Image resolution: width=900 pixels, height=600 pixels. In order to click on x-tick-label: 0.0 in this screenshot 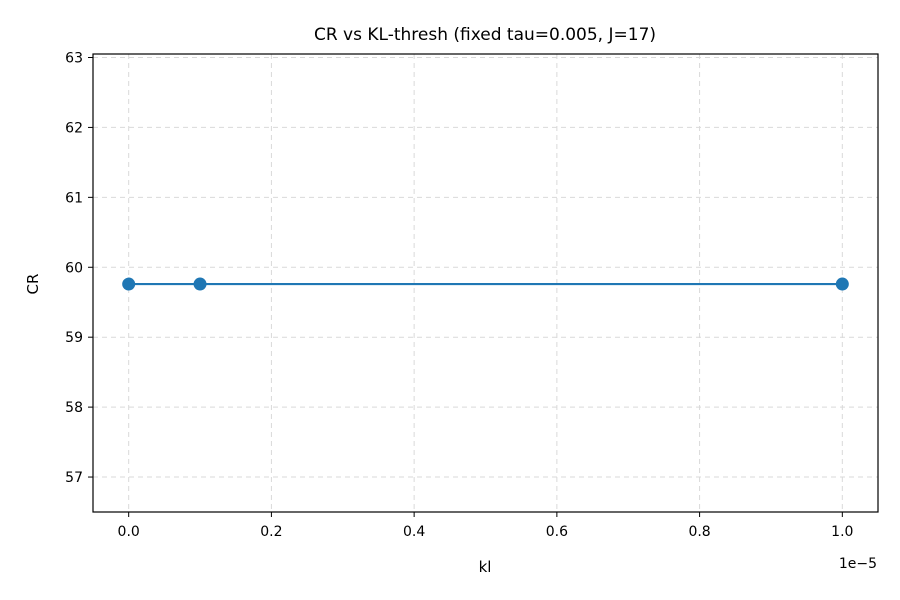, I will do `click(129, 532)`.